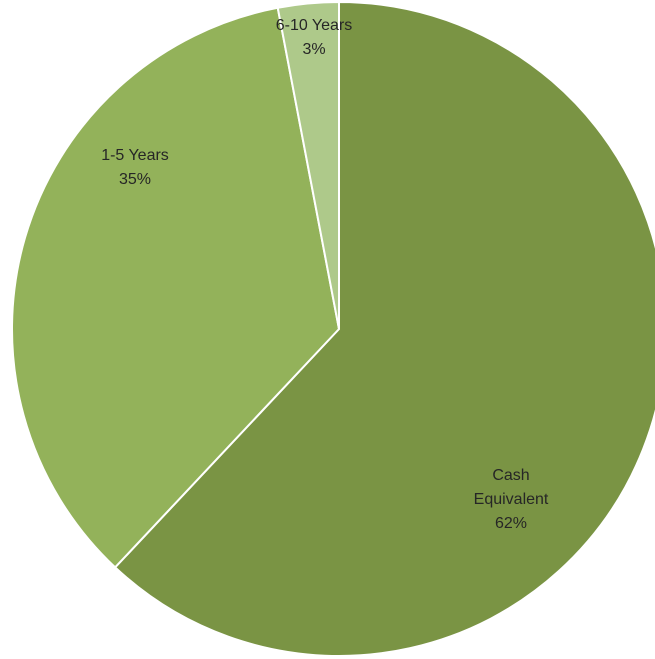  What do you see at coordinates (308, 165) in the screenshot?
I see `pie-slice-6-10-years` at bounding box center [308, 165].